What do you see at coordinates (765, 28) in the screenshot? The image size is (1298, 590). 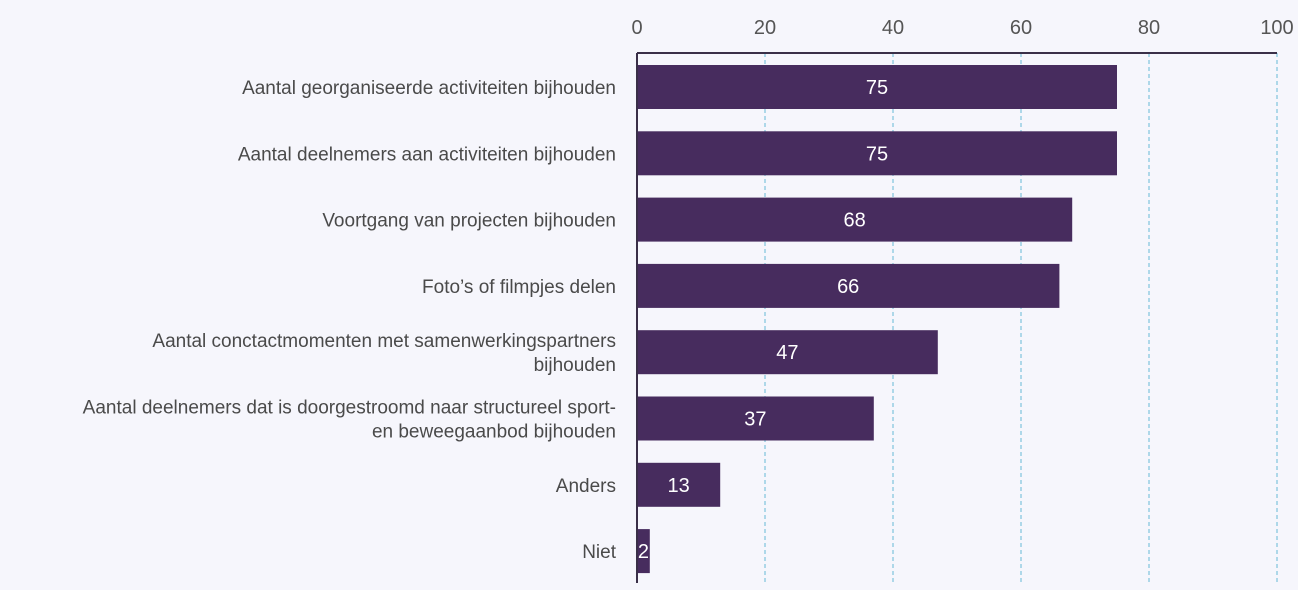 I see `x-tick-label: 20` at bounding box center [765, 28].